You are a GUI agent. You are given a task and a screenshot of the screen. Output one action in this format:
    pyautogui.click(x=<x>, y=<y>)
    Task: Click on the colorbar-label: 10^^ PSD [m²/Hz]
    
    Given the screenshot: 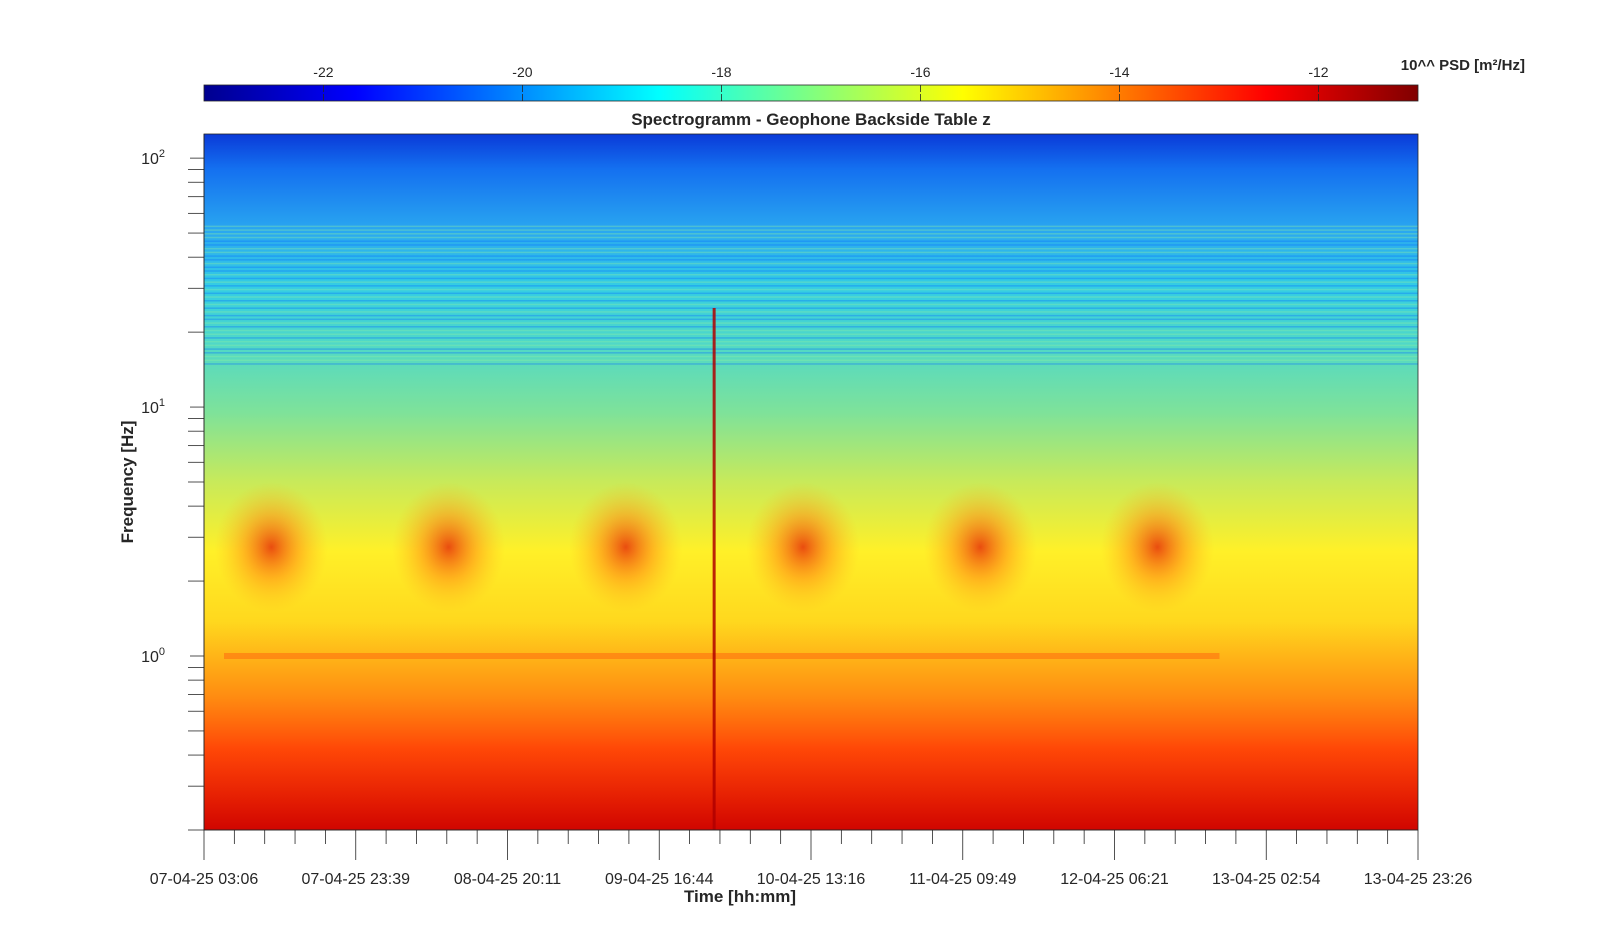 What is the action you would take?
    pyautogui.click(x=1463, y=65)
    